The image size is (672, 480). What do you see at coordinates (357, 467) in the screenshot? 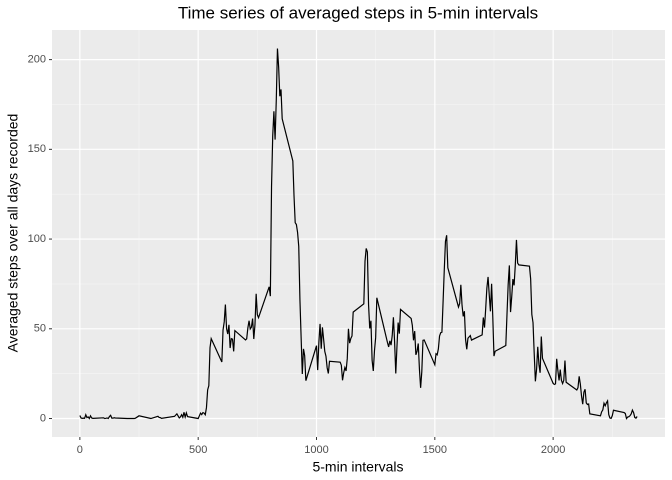
I see `x-axis-label: 5-min intervals` at bounding box center [357, 467].